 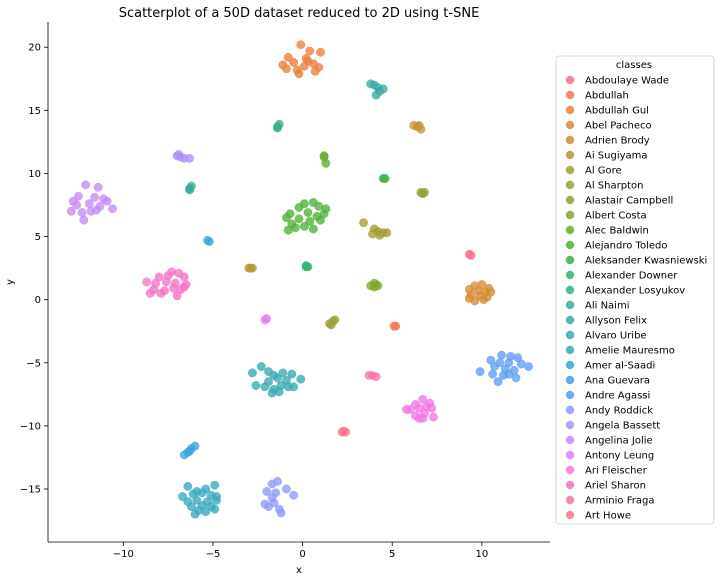 What do you see at coordinates (30, 426) in the screenshot?
I see `y-tick-label: −10` at bounding box center [30, 426].